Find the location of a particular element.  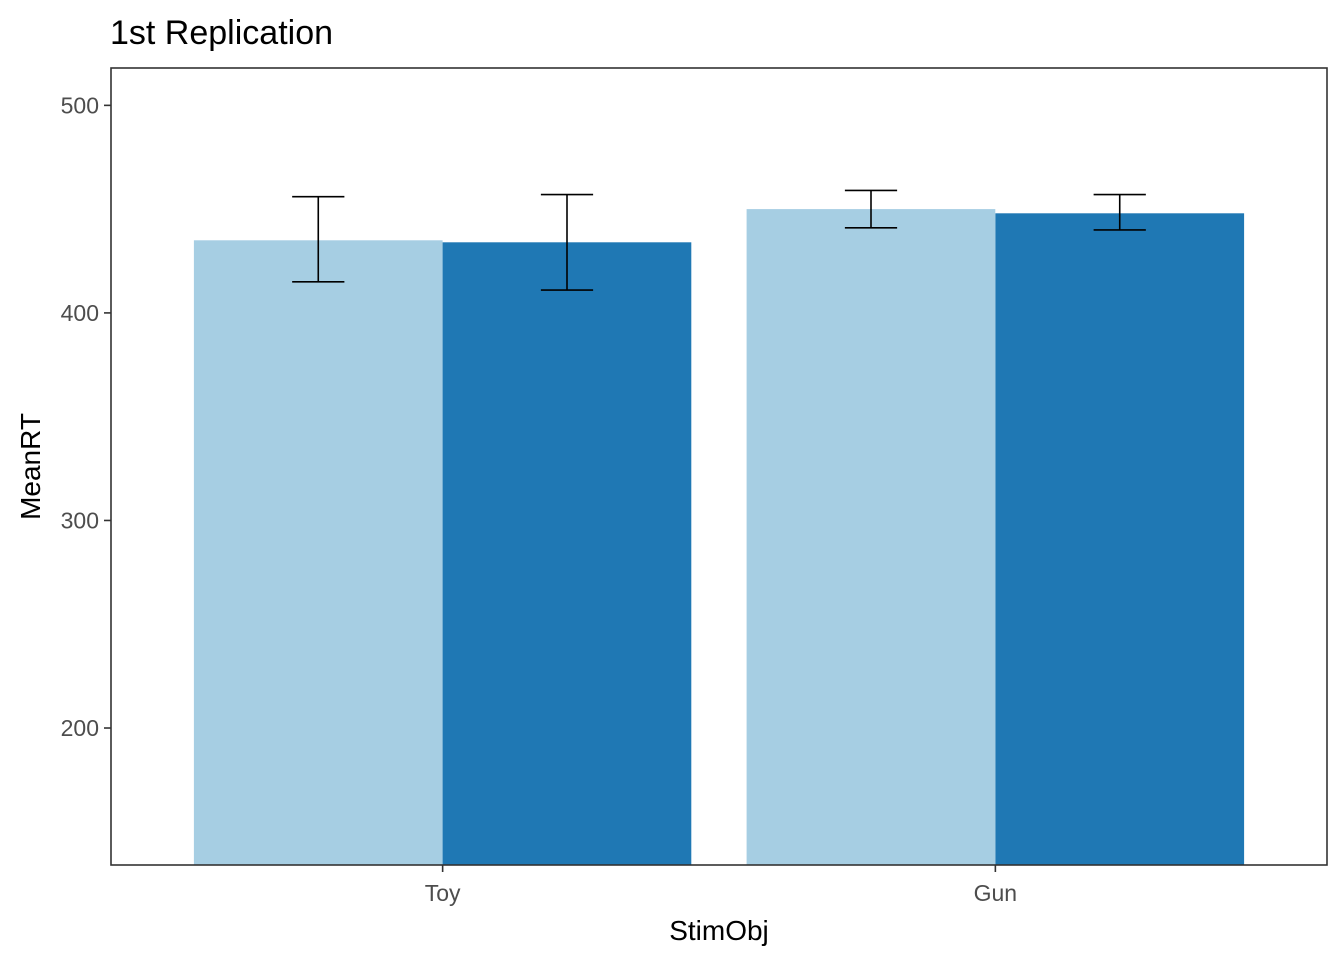

y-axis: 200 300 400 500 is located at coordinates (86, 416).